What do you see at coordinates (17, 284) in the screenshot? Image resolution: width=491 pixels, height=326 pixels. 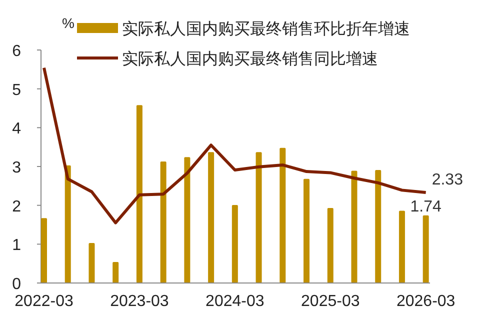 I see `y-tick-label: 0` at bounding box center [17, 284].